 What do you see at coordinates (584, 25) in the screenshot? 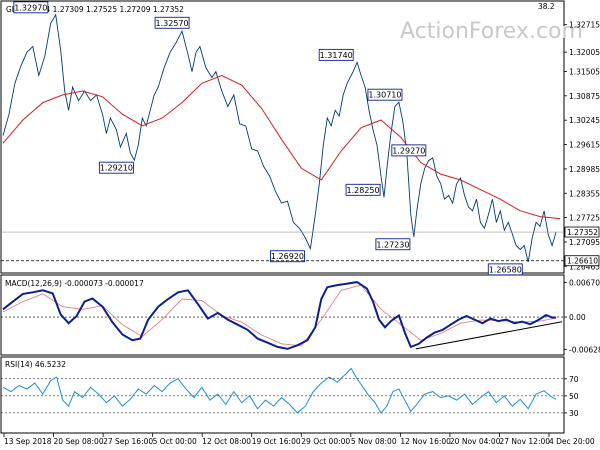
I see `price-tick-label: 1.32715` at bounding box center [584, 25].